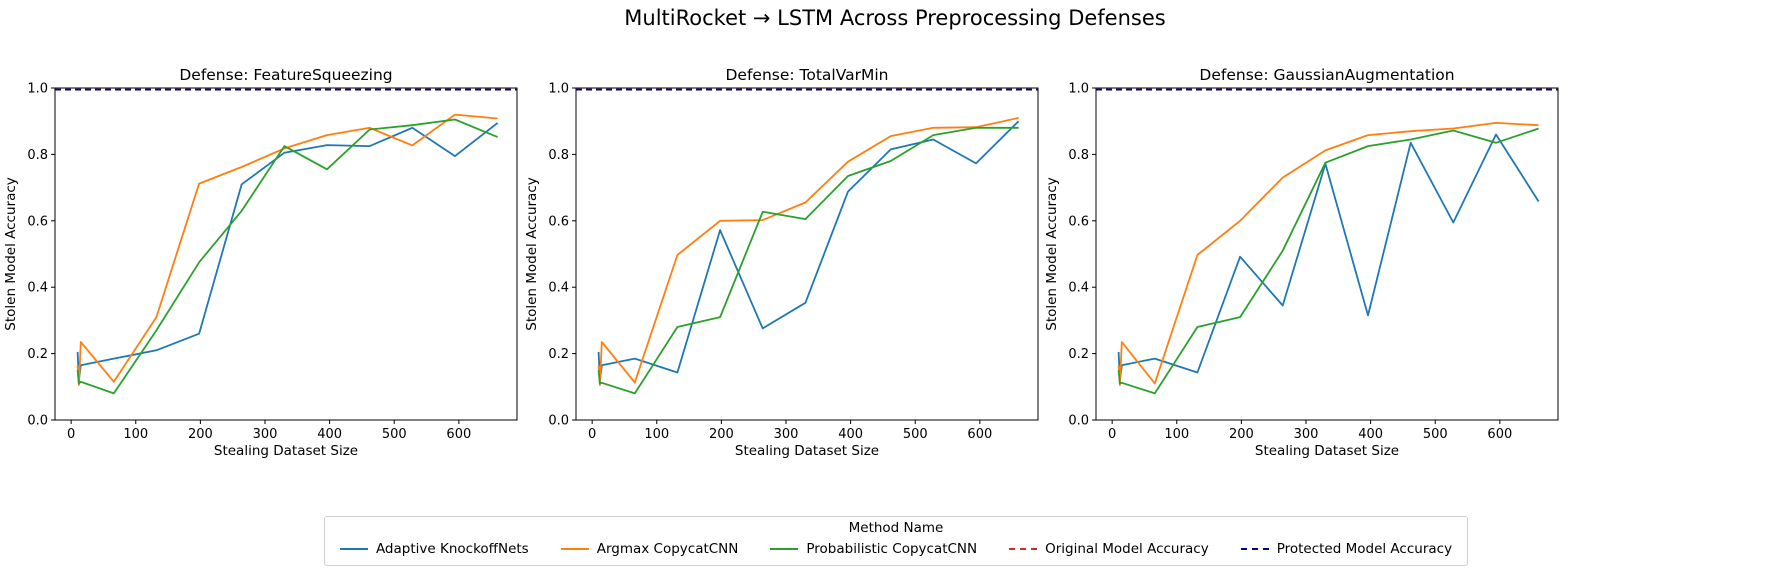 This screenshot has height=571, width=1790. I want to click on legend-item-protected-model-accuracy: Protected Model Accuracy, so click(1346, 549).